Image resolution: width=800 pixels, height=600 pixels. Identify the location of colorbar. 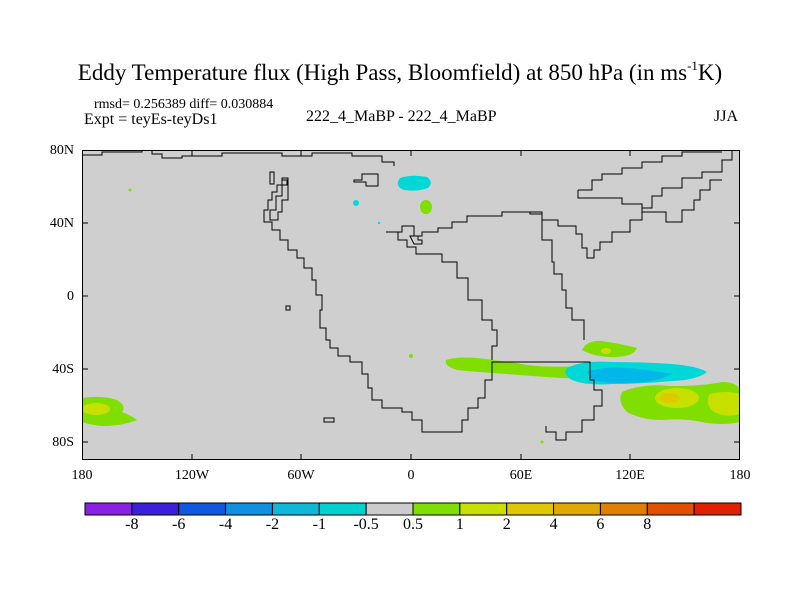
(413, 509).